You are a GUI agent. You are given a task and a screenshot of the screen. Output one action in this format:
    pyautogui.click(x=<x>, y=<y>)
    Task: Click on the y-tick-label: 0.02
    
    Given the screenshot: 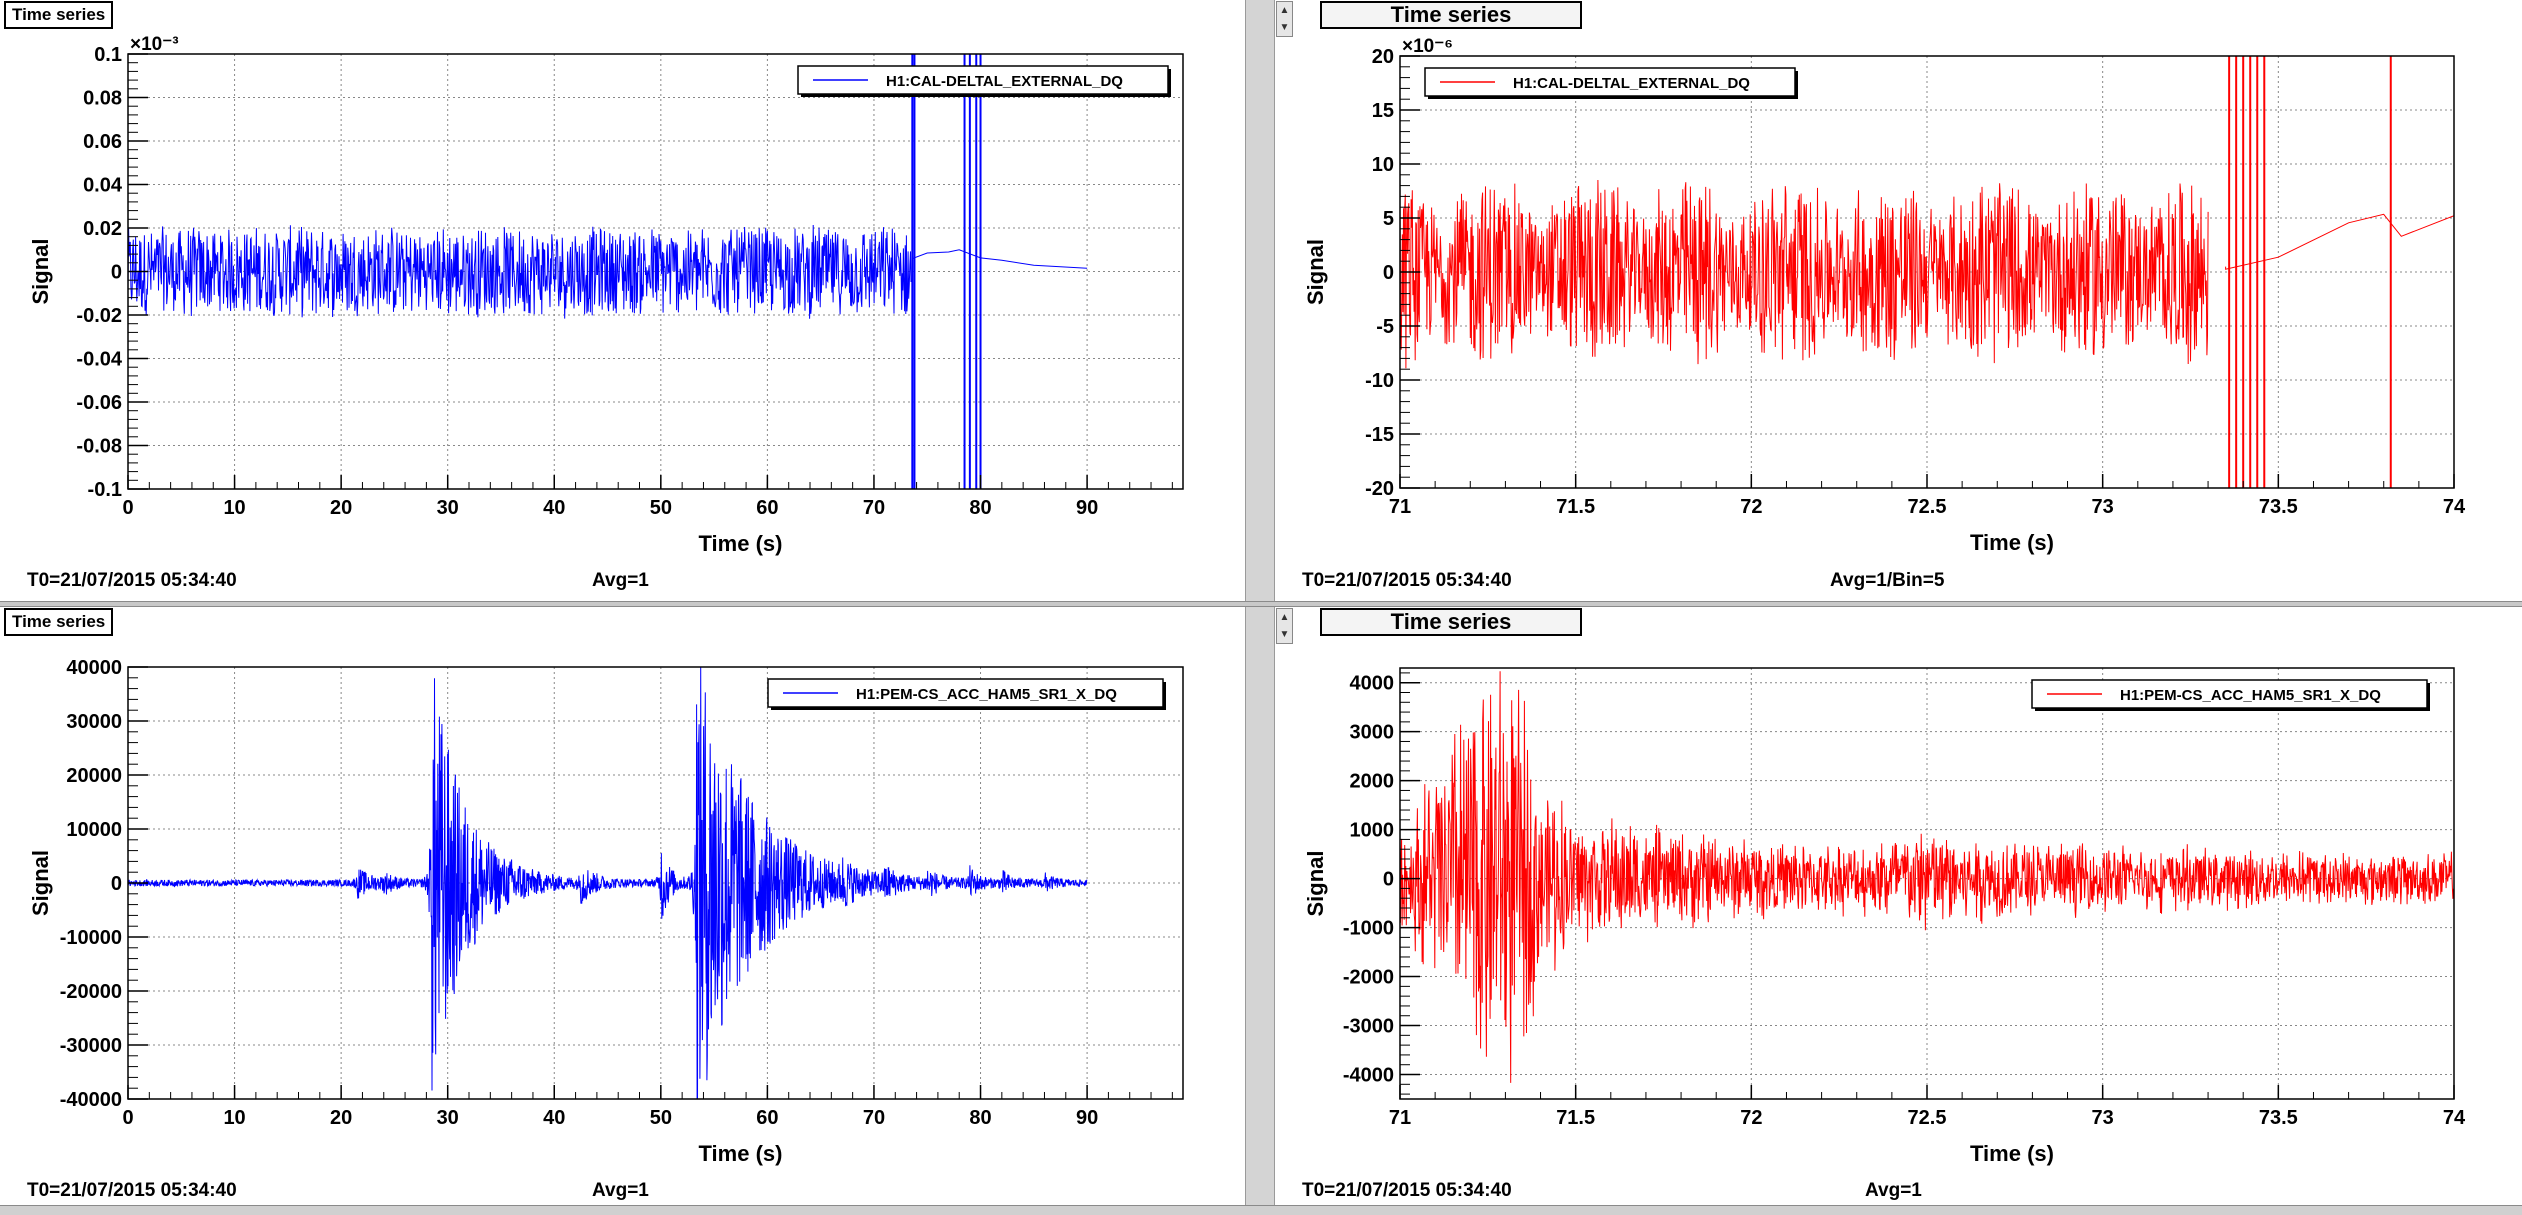 What is the action you would take?
    pyautogui.click(x=102, y=229)
    